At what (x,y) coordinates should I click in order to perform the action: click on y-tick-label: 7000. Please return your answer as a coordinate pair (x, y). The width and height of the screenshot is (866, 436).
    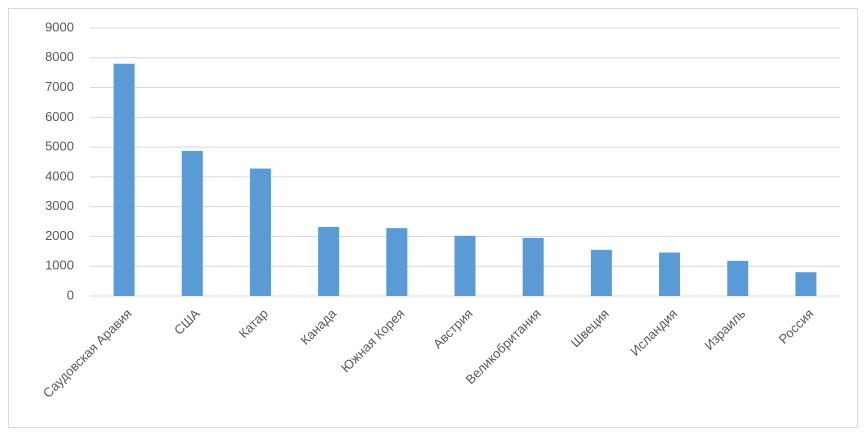
    Looking at the image, I should click on (59, 86).